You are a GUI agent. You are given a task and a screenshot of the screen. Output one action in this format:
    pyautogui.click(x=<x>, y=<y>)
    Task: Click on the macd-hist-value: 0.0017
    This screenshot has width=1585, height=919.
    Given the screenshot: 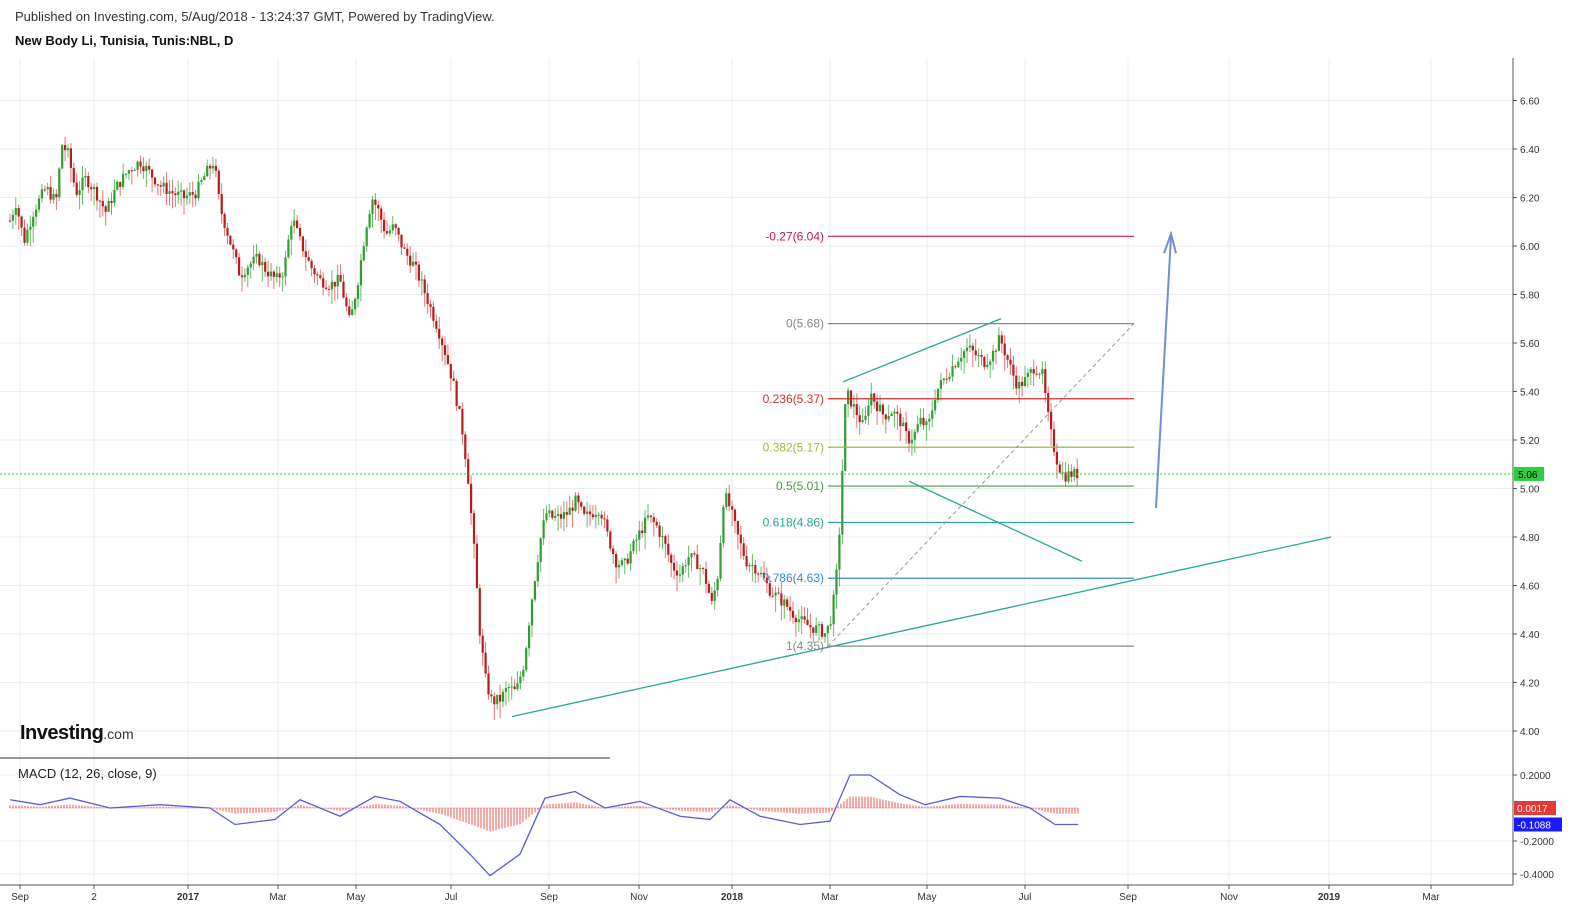 What is the action you would take?
    pyautogui.click(x=1532, y=809)
    